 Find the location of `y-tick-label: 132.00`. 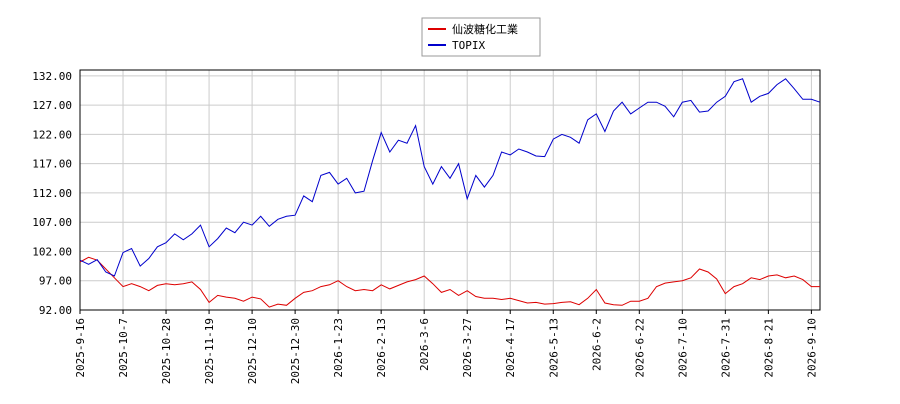

y-tick-label: 132.00 is located at coordinates (52, 76).